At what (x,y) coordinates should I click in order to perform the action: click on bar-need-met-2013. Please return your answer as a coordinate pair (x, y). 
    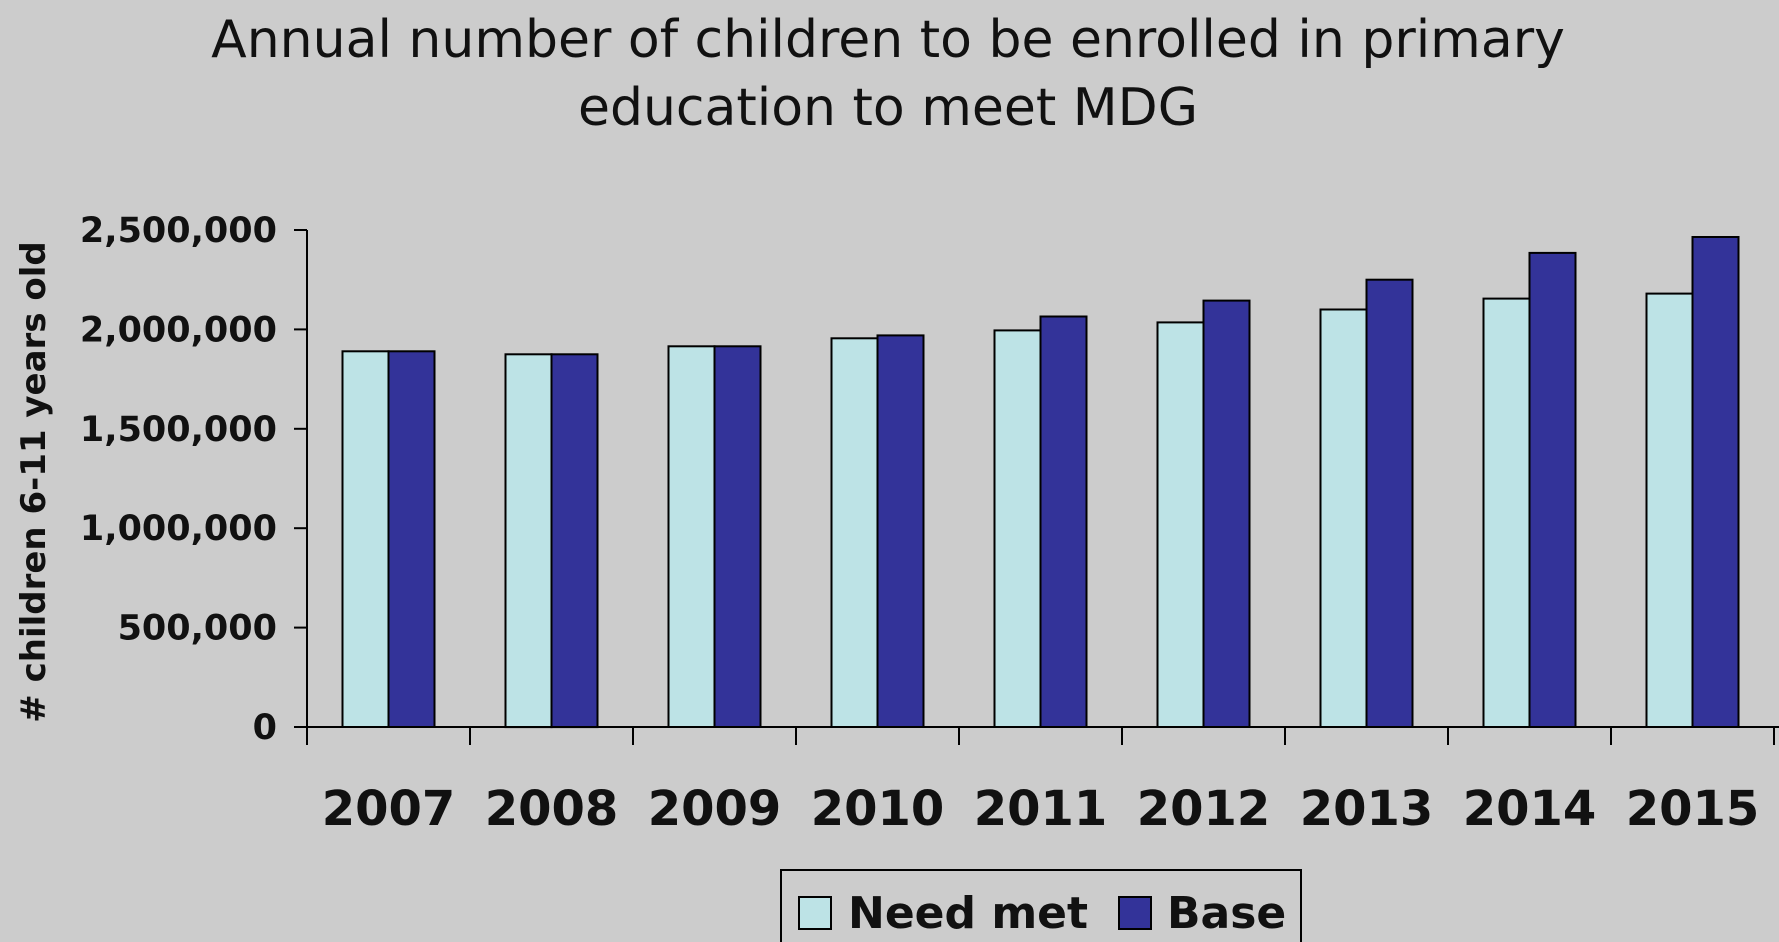
    Looking at the image, I should click on (1343, 518).